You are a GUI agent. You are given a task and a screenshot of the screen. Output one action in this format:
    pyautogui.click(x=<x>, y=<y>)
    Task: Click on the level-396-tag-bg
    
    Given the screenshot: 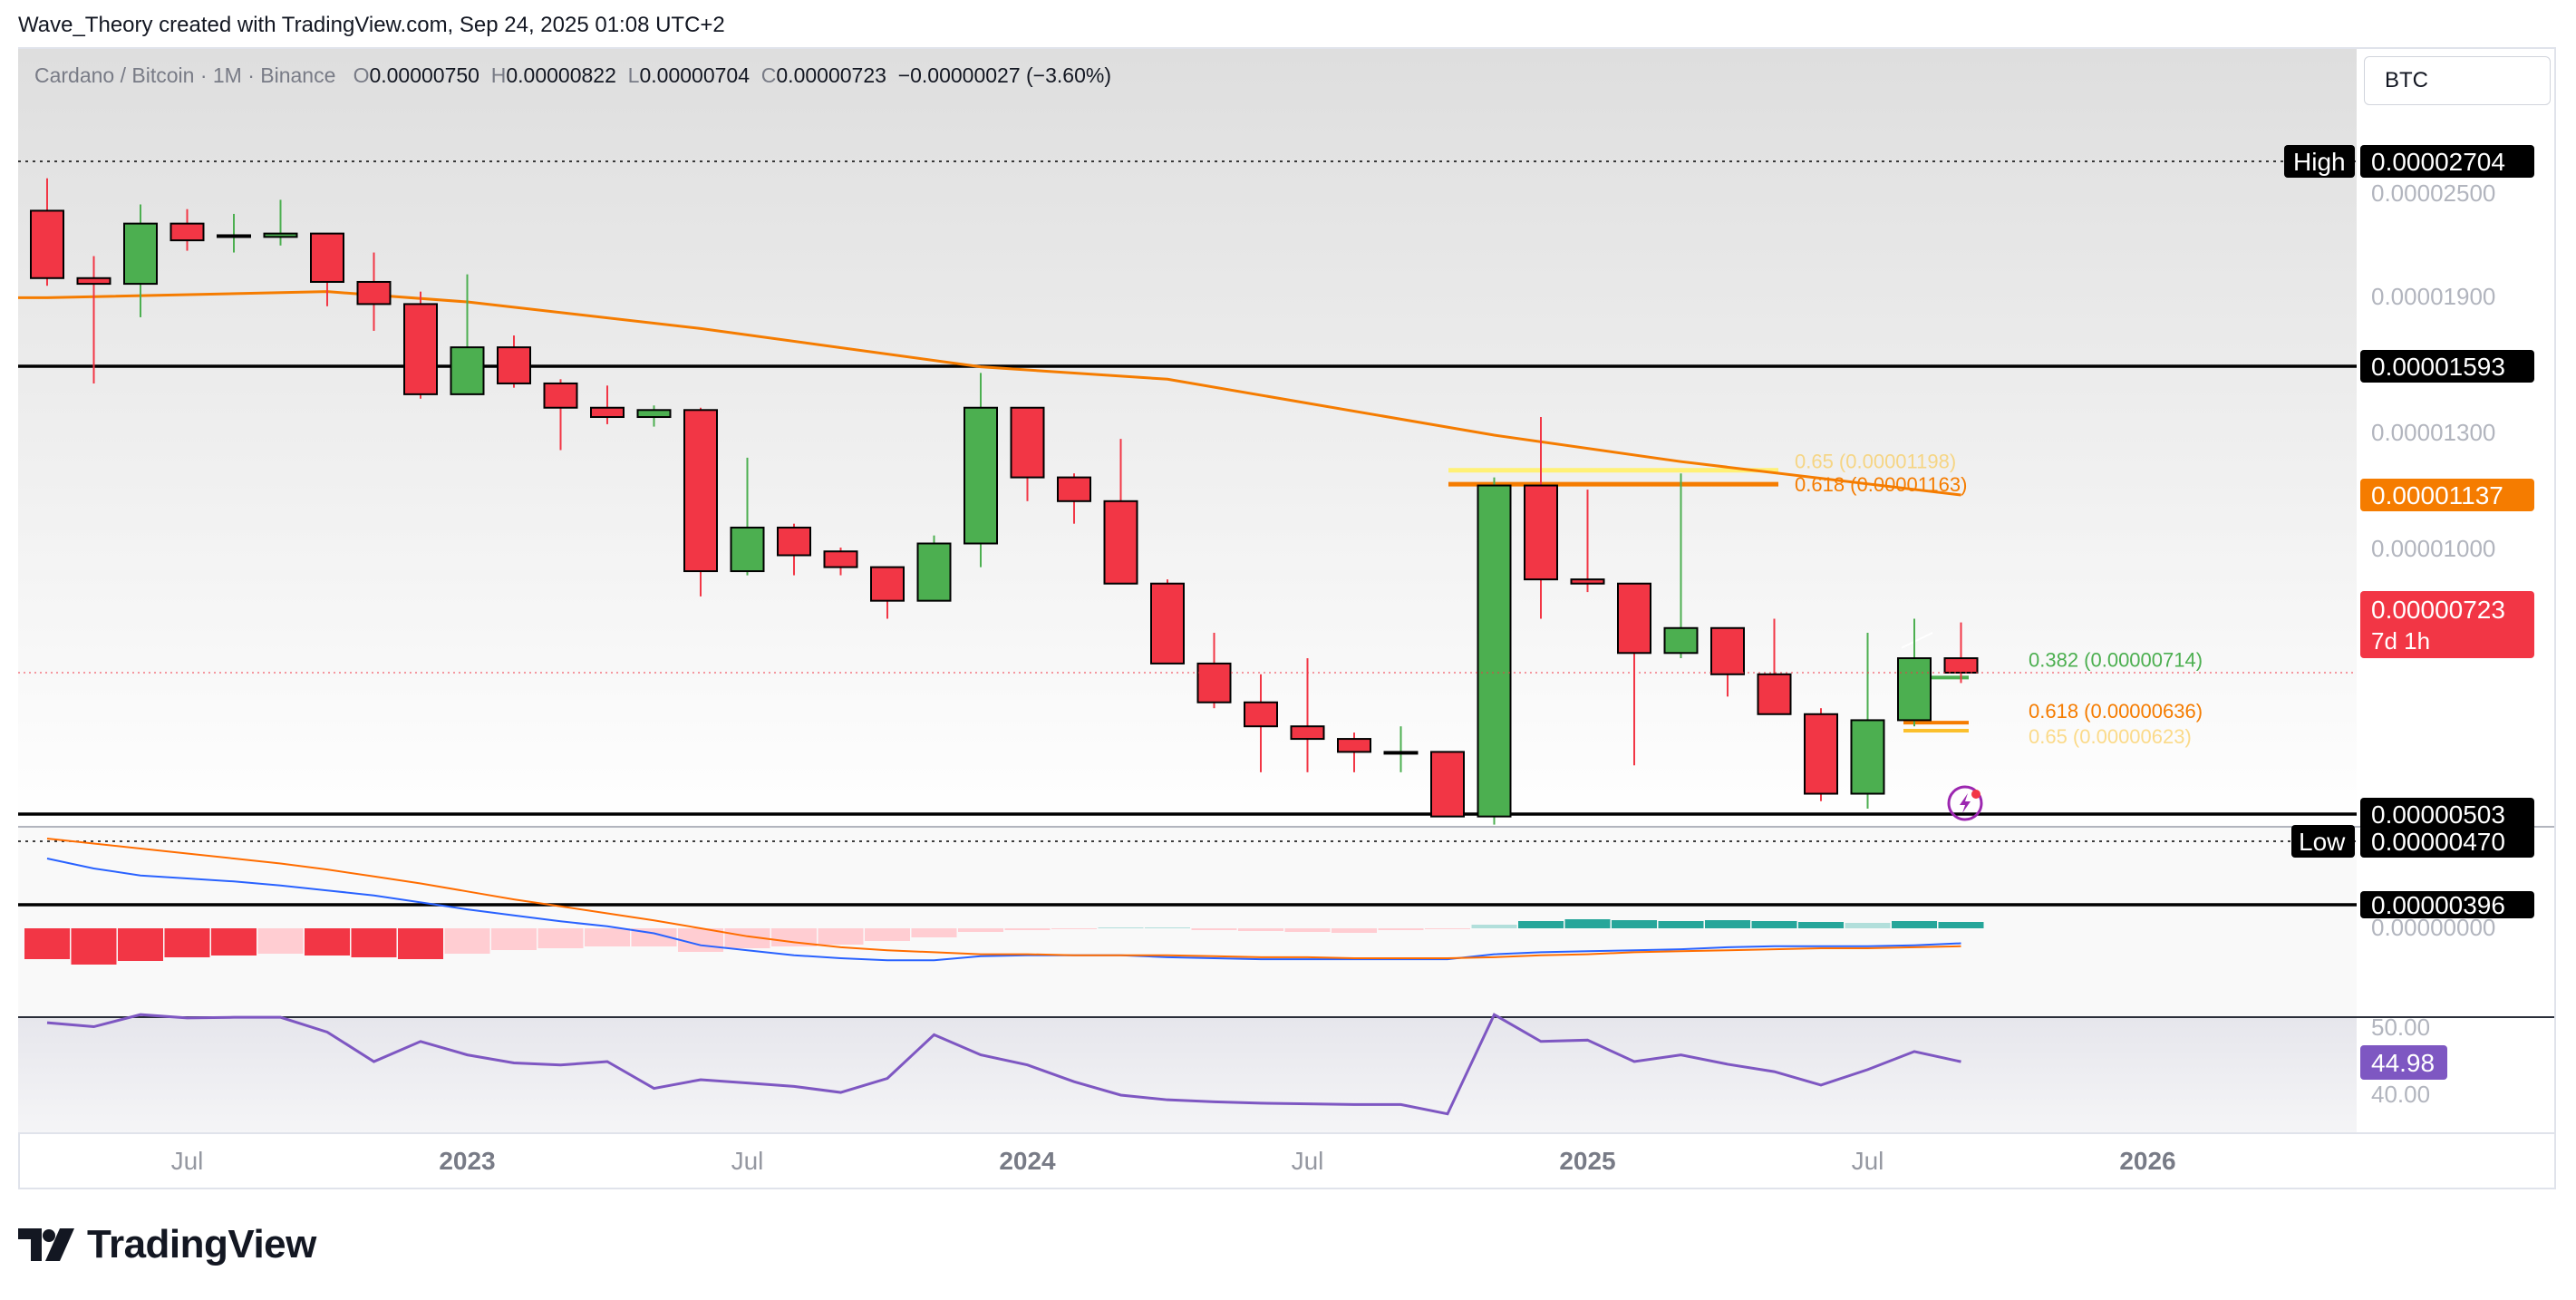 What is the action you would take?
    pyautogui.click(x=2447, y=905)
    